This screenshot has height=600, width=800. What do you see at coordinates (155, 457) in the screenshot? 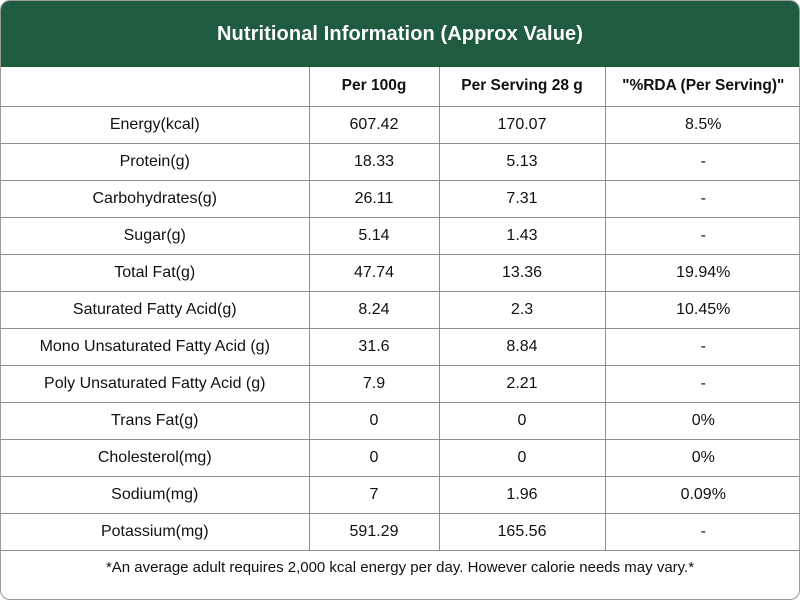
I see `nutrient-cell: Cholesterol(mg)` at bounding box center [155, 457].